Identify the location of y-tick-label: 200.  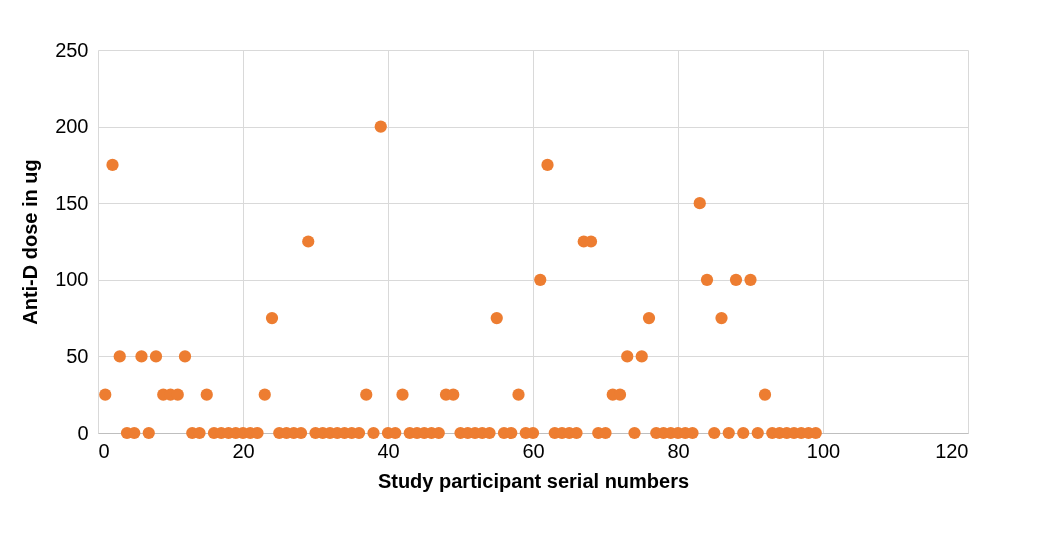
(72, 126).